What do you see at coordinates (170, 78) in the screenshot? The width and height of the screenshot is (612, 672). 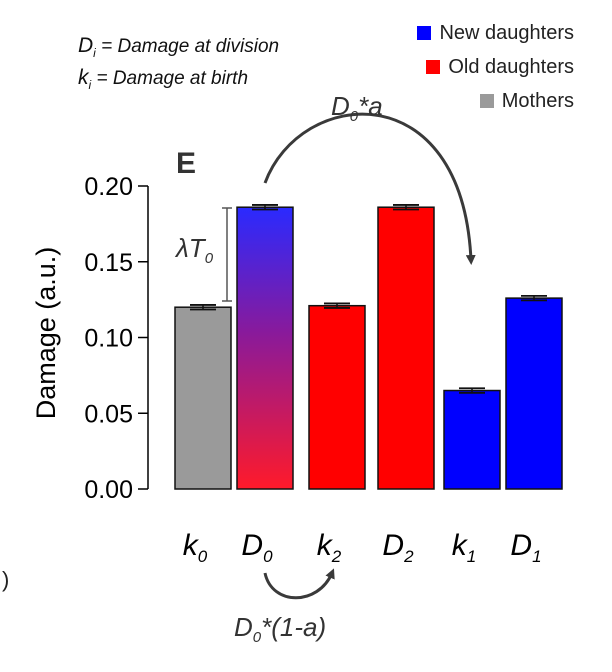 I see `definition-text: = Damage at birth` at bounding box center [170, 78].